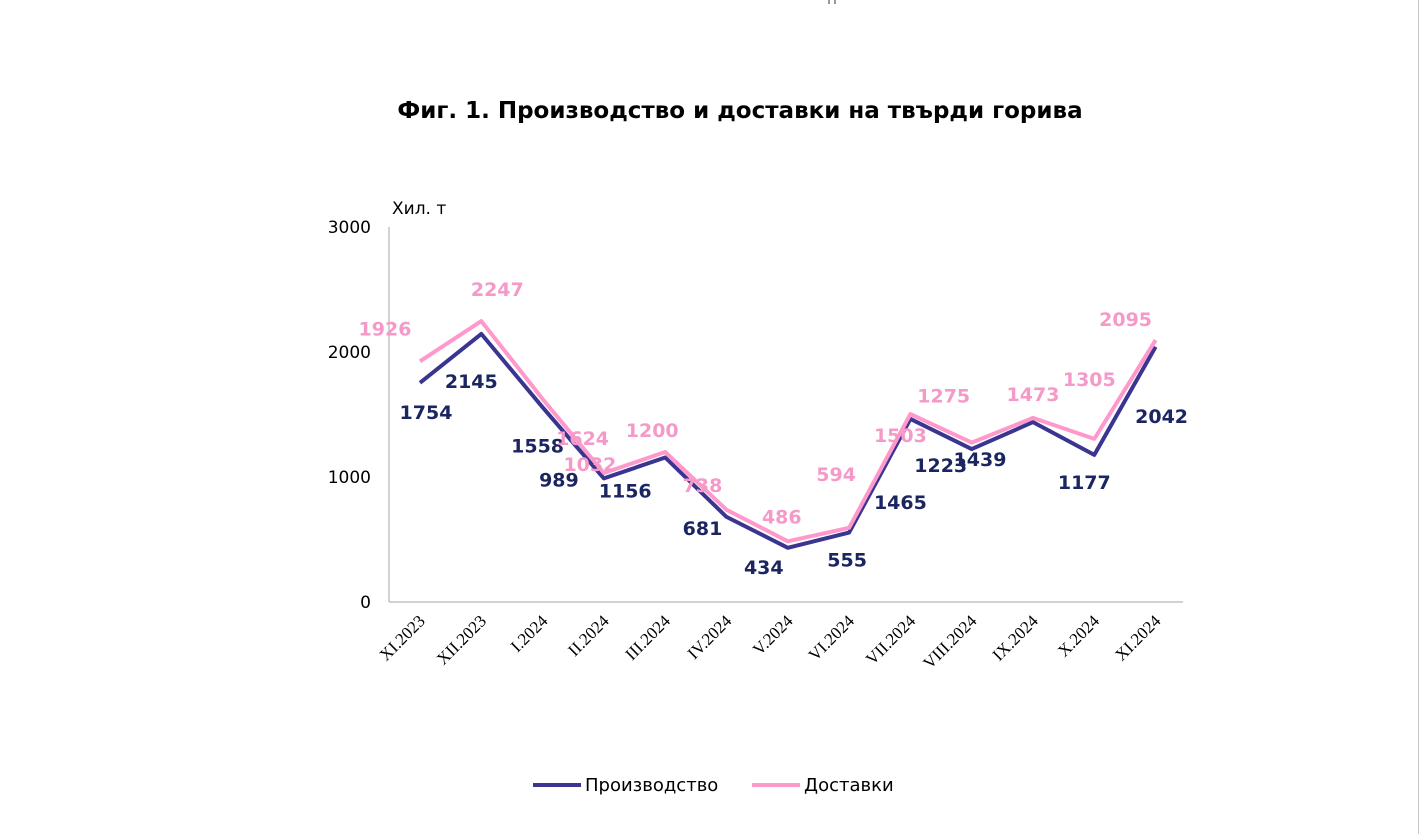 Image resolution: width=1422 pixels, height=834 pixels. Describe the element at coordinates (537, 446) in the screenshot. I see `data-label: 1558` at that location.